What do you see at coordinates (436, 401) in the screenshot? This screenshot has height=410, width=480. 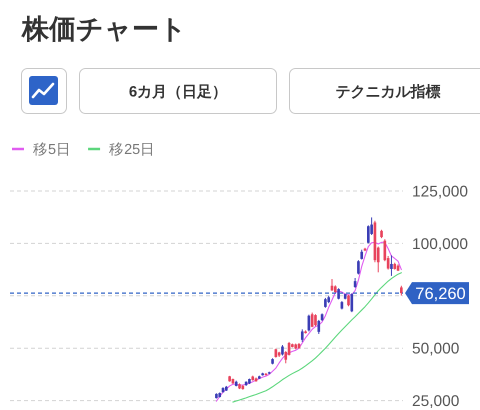 I see `y-tick-label: 25,000` at bounding box center [436, 401].